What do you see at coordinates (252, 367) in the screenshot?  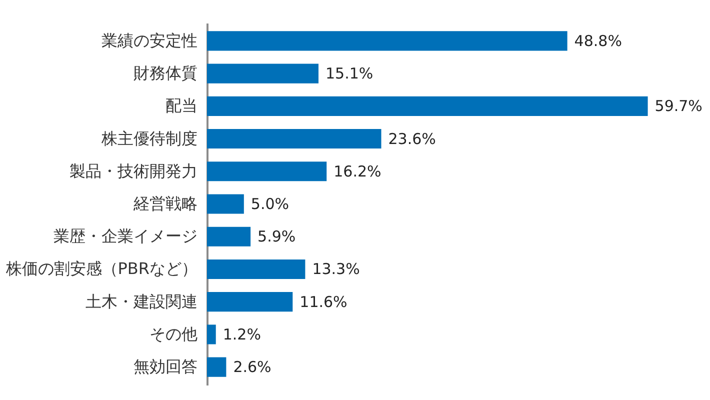 I see `data-label: 2.6%` at bounding box center [252, 367].